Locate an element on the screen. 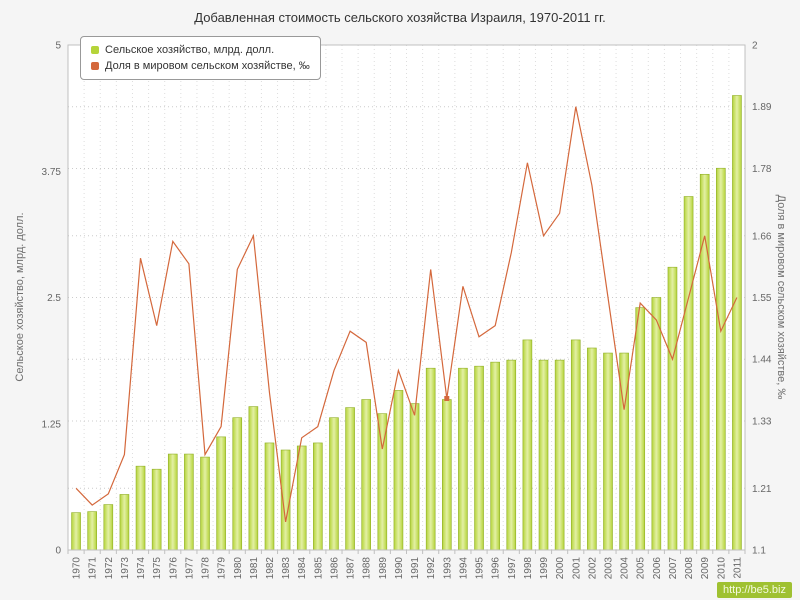 The width and height of the screenshot is (800, 600). x-tick-label-1987: 1987 is located at coordinates (351, 568).